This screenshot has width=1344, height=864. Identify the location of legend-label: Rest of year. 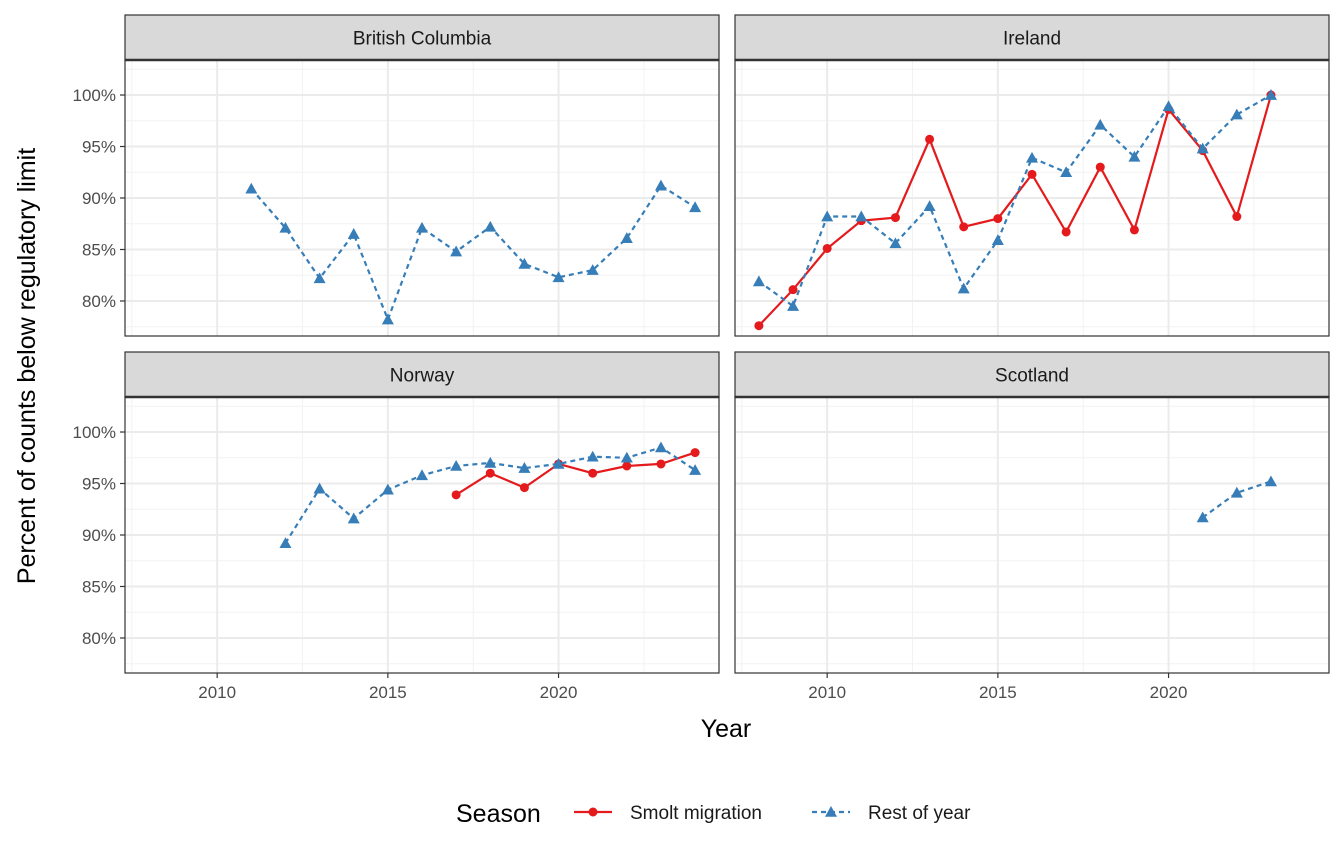
(919, 813).